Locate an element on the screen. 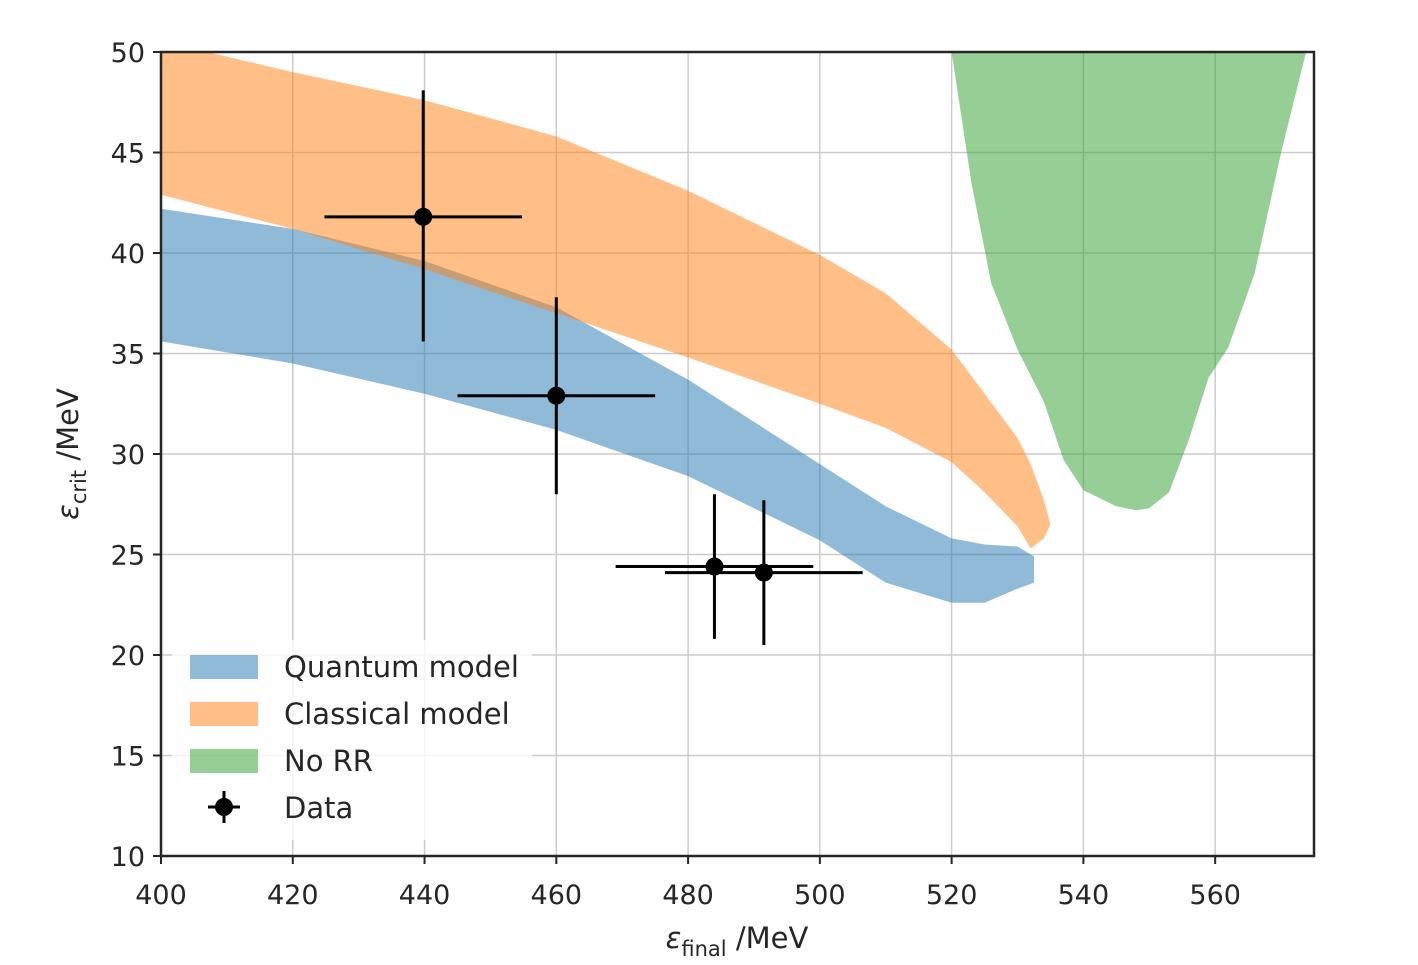 The width and height of the screenshot is (1418, 965). y-tick-label: 15 is located at coordinates (128, 757).